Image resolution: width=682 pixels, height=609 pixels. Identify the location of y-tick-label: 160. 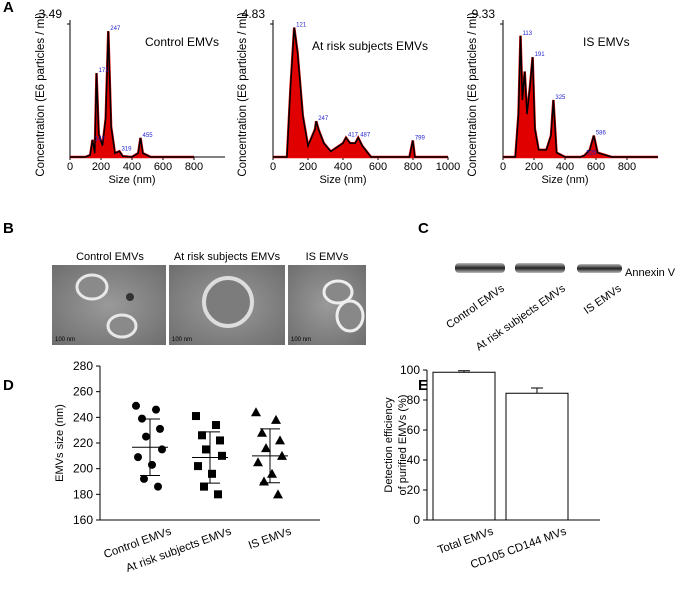
(83, 520).